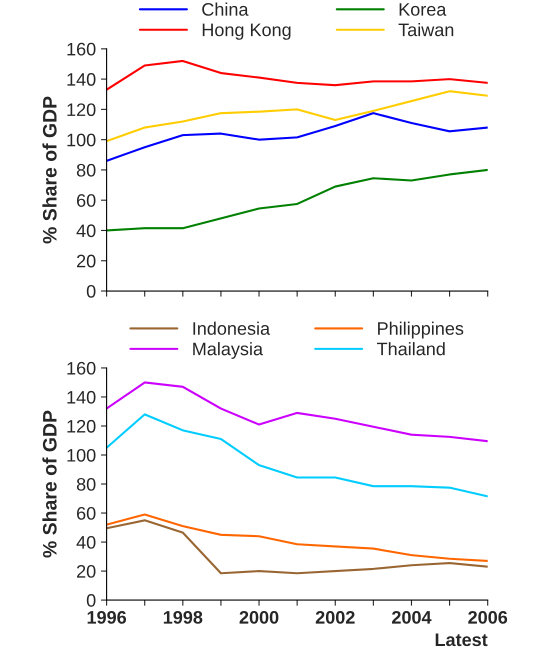 The image size is (533, 669). Describe the element at coordinates (335, 617) in the screenshot. I see `x-tick-label: 2002` at that location.